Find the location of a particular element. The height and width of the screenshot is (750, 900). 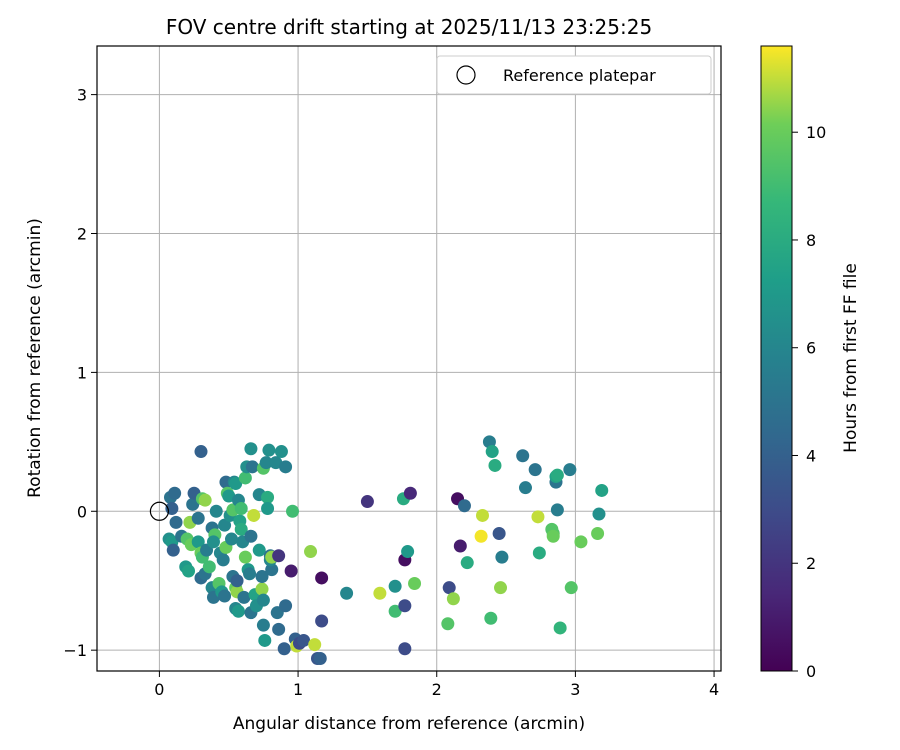

colorbar-tick-label: 4 is located at coordinates (811, 455).